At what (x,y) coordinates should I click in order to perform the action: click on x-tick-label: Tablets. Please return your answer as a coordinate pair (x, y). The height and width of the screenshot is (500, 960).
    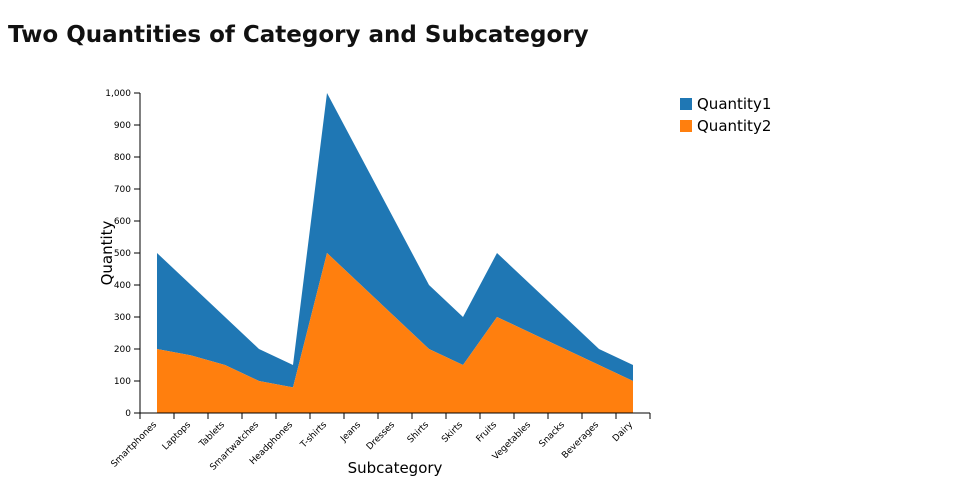
    Looking at the image, I should click on (212, 435).